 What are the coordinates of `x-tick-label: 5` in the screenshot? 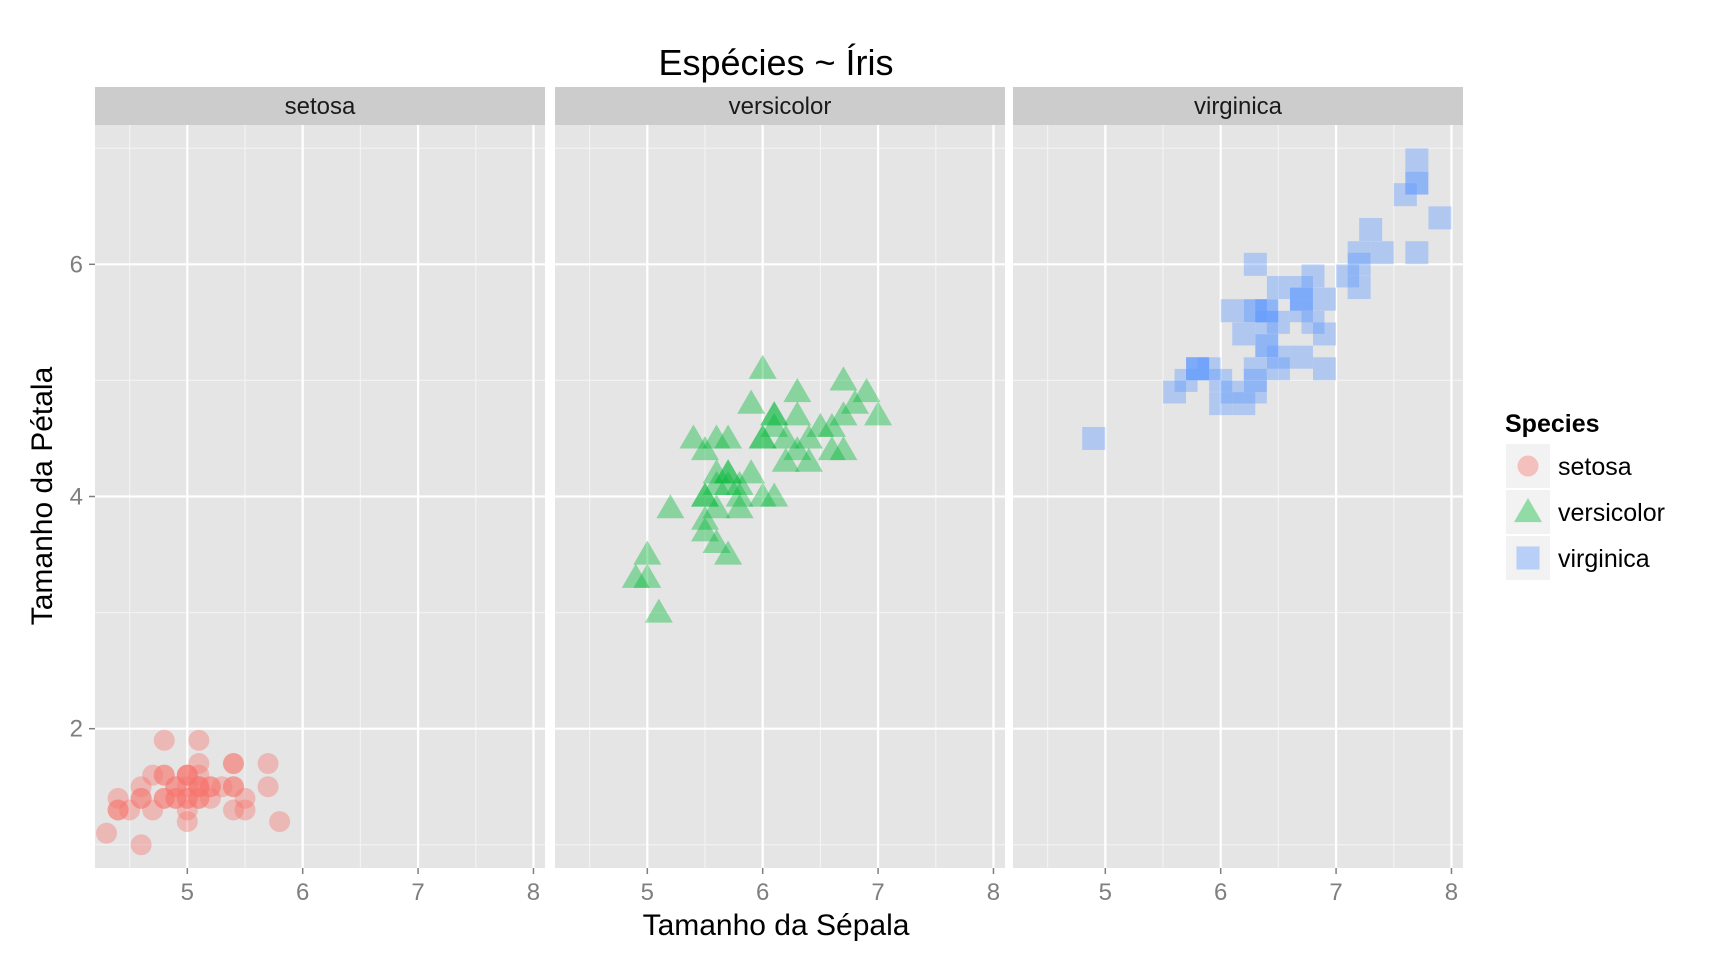 It's located at (1105, 892).